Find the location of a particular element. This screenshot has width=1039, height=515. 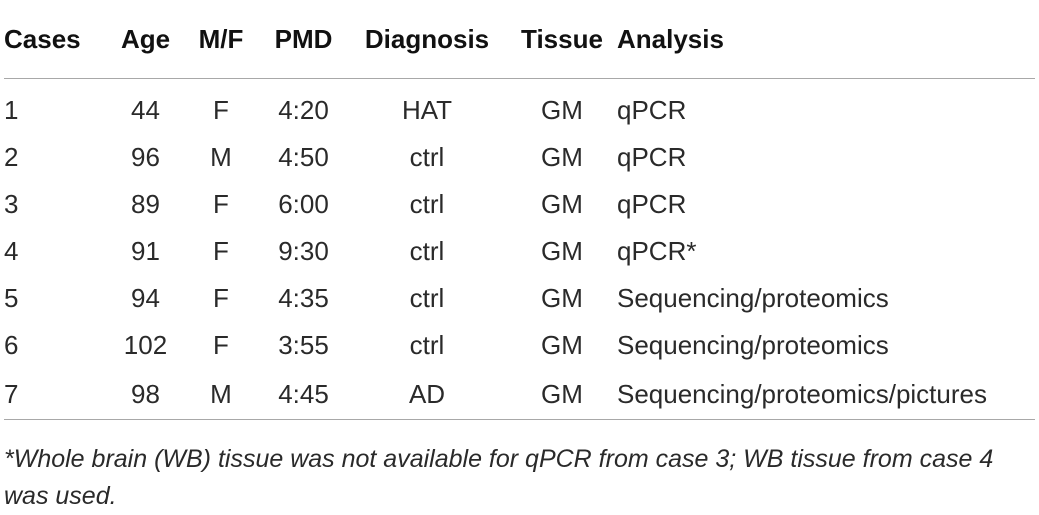

cell-case: 1 is located at coordinates (11, 110).